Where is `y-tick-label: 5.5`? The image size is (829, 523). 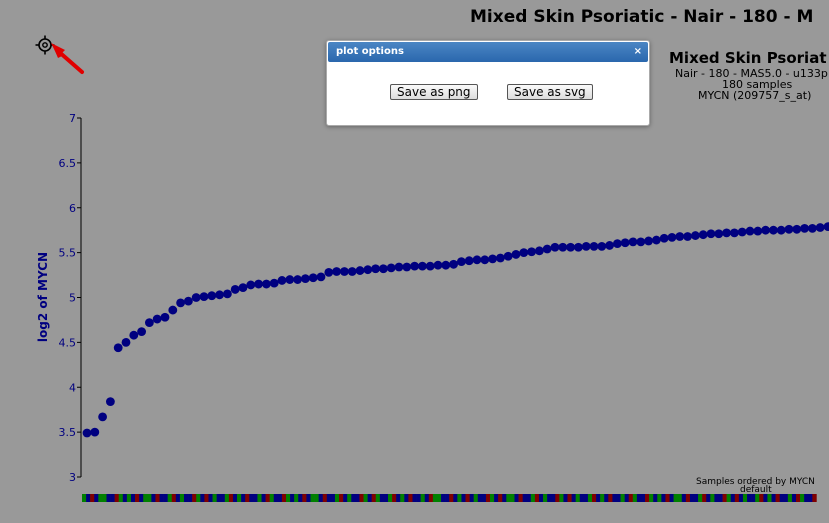 y-tick-label: 5.5 is located at coordinates (68, 253).